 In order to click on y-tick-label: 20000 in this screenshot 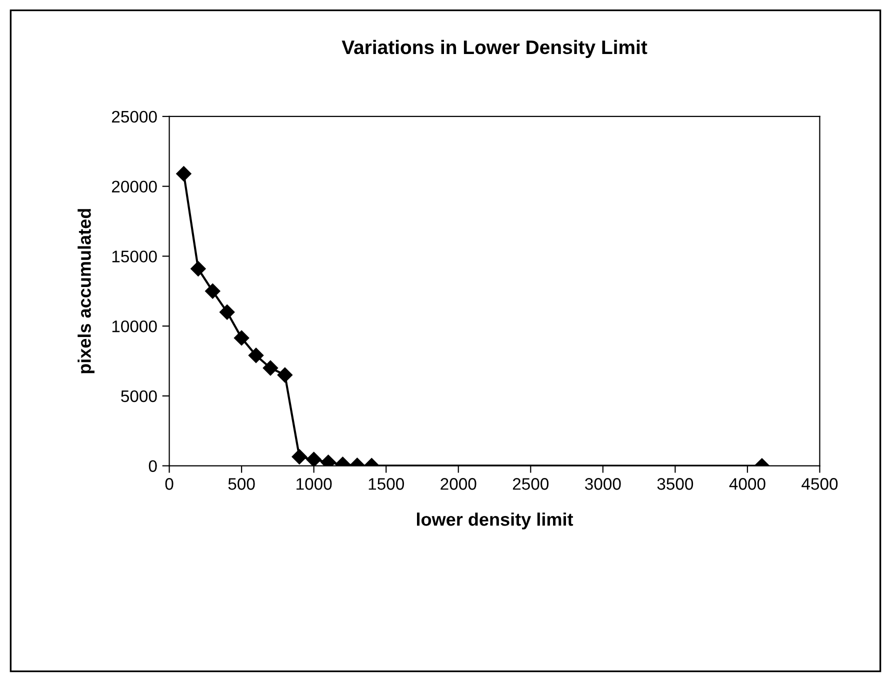, I will do `click(134, 186)`.